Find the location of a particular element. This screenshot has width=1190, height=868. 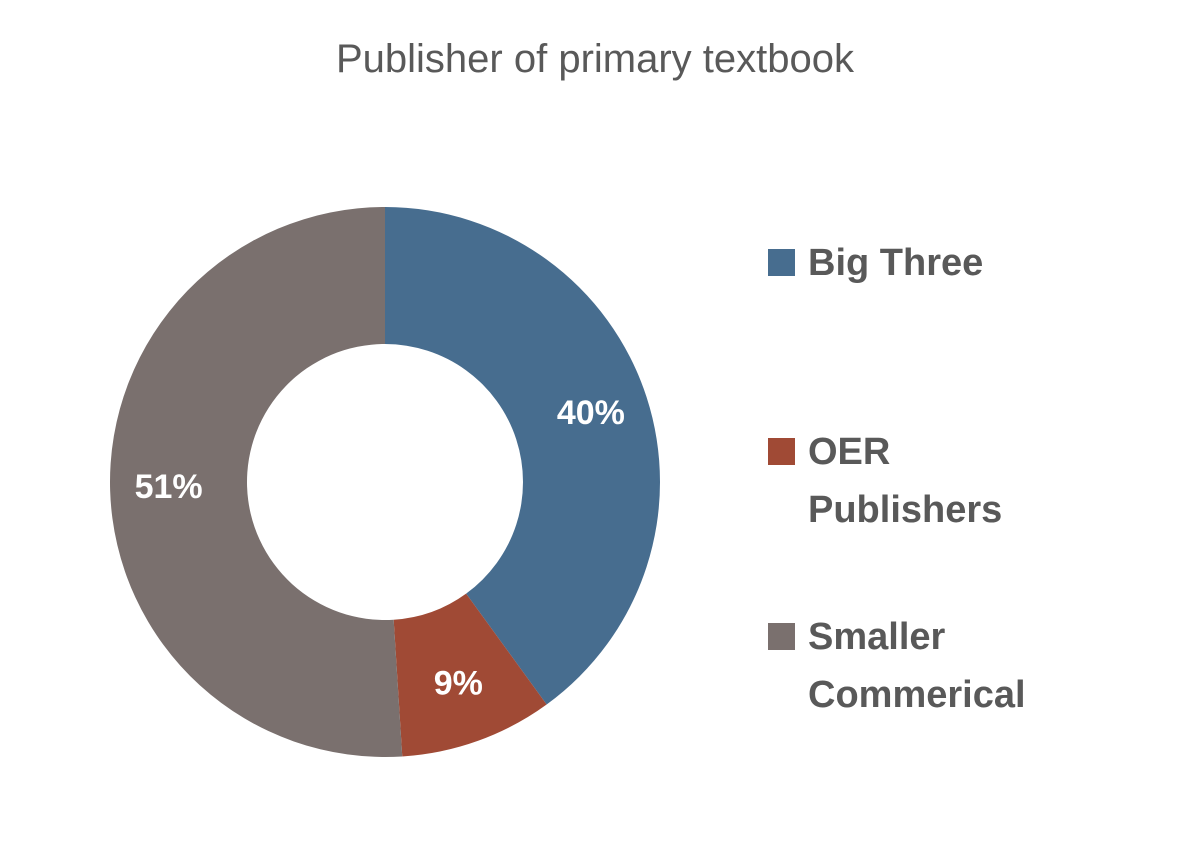

legend-label: Big Three is located at coordinates (896, 263).